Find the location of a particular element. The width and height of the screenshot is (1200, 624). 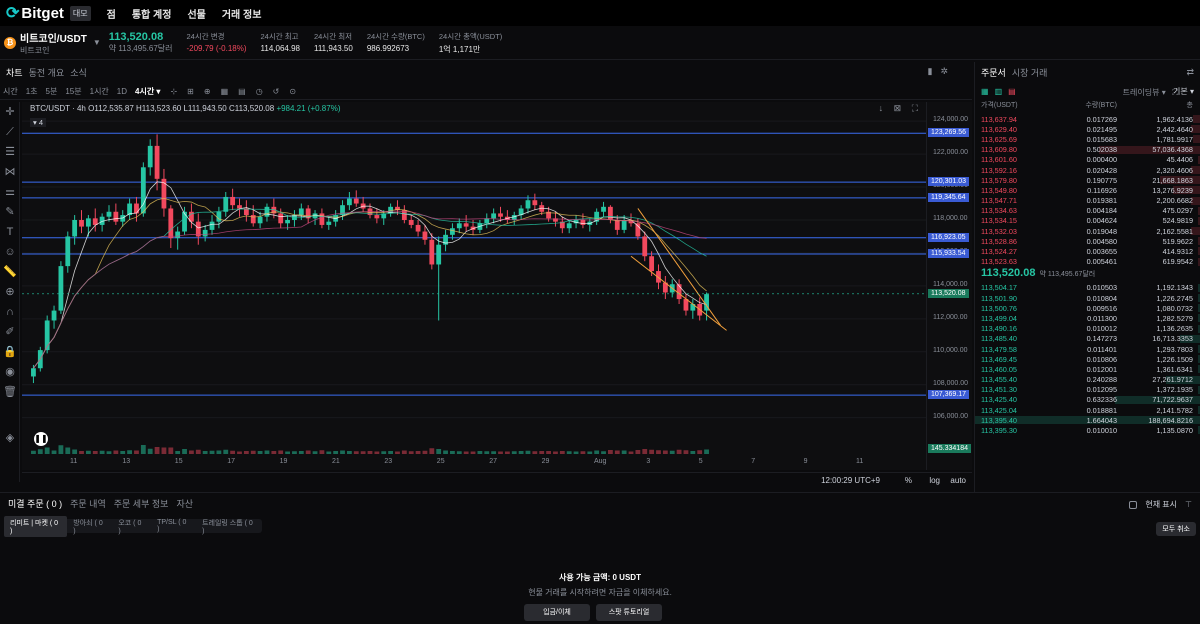

bid-row: 113,504.17 0.010503 1,192.1343 is located at coordinates (1087, 288).